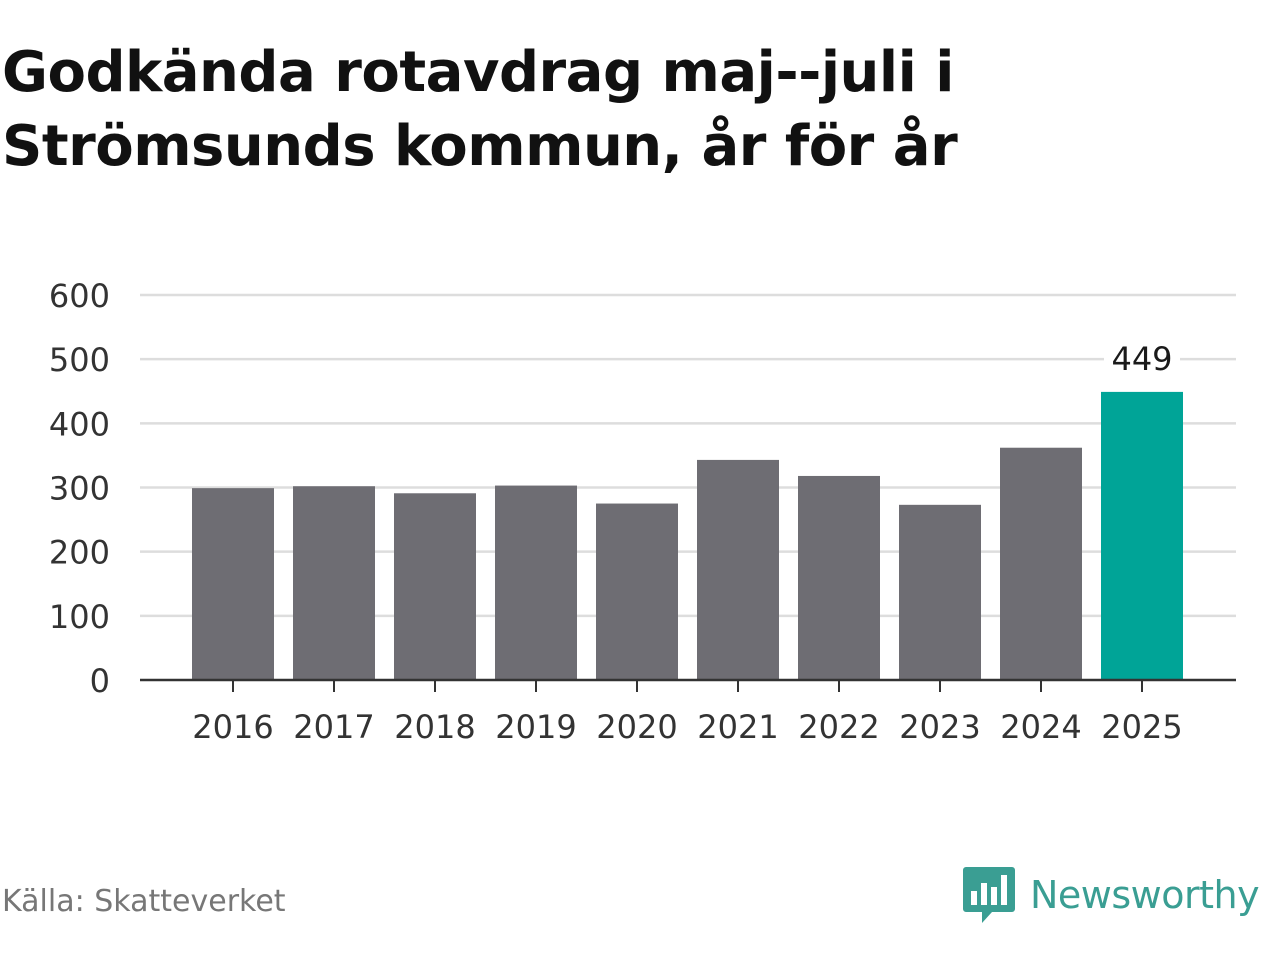 This screenshot has height=960, width=1280. What do you see at coordinates (79, 360) in the screenshot?
I see `y-tick-label: 500` at bounding box center [79, 360].